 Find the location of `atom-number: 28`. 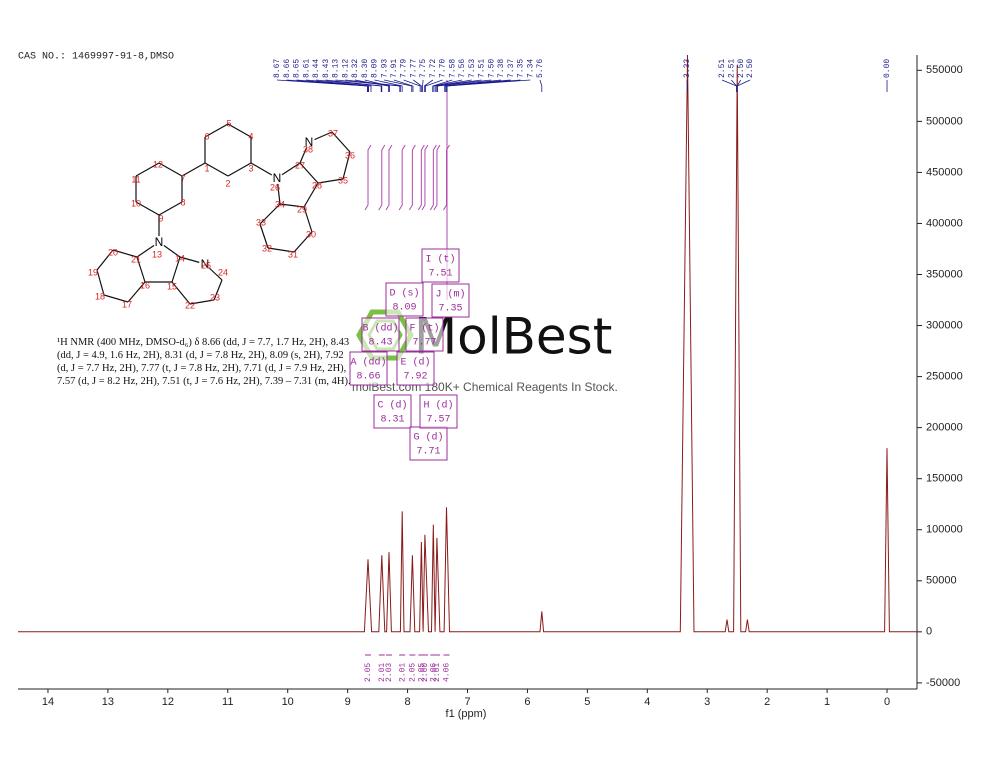

atom-number: 28 is located at coordinates (317, 185).